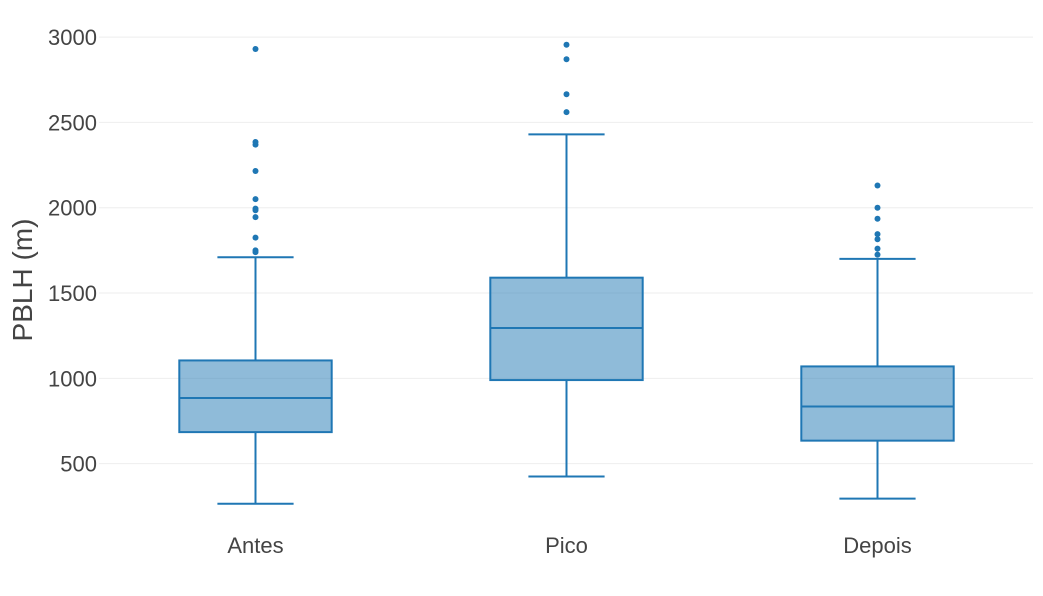 The height and width of the screenshot is (596, 1043). Describe the element at coordinates (566, 545) in the screenshot. I see `x-tick-label: Pico` at that location.